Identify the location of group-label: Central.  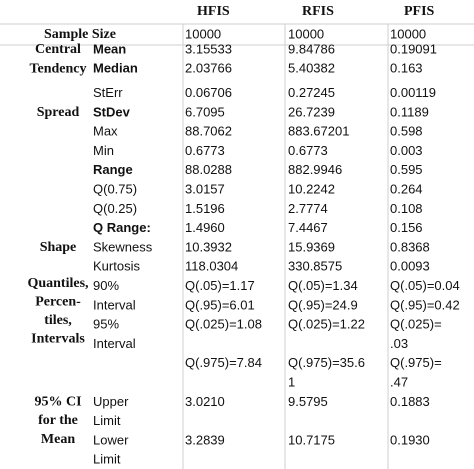
(58, 49).